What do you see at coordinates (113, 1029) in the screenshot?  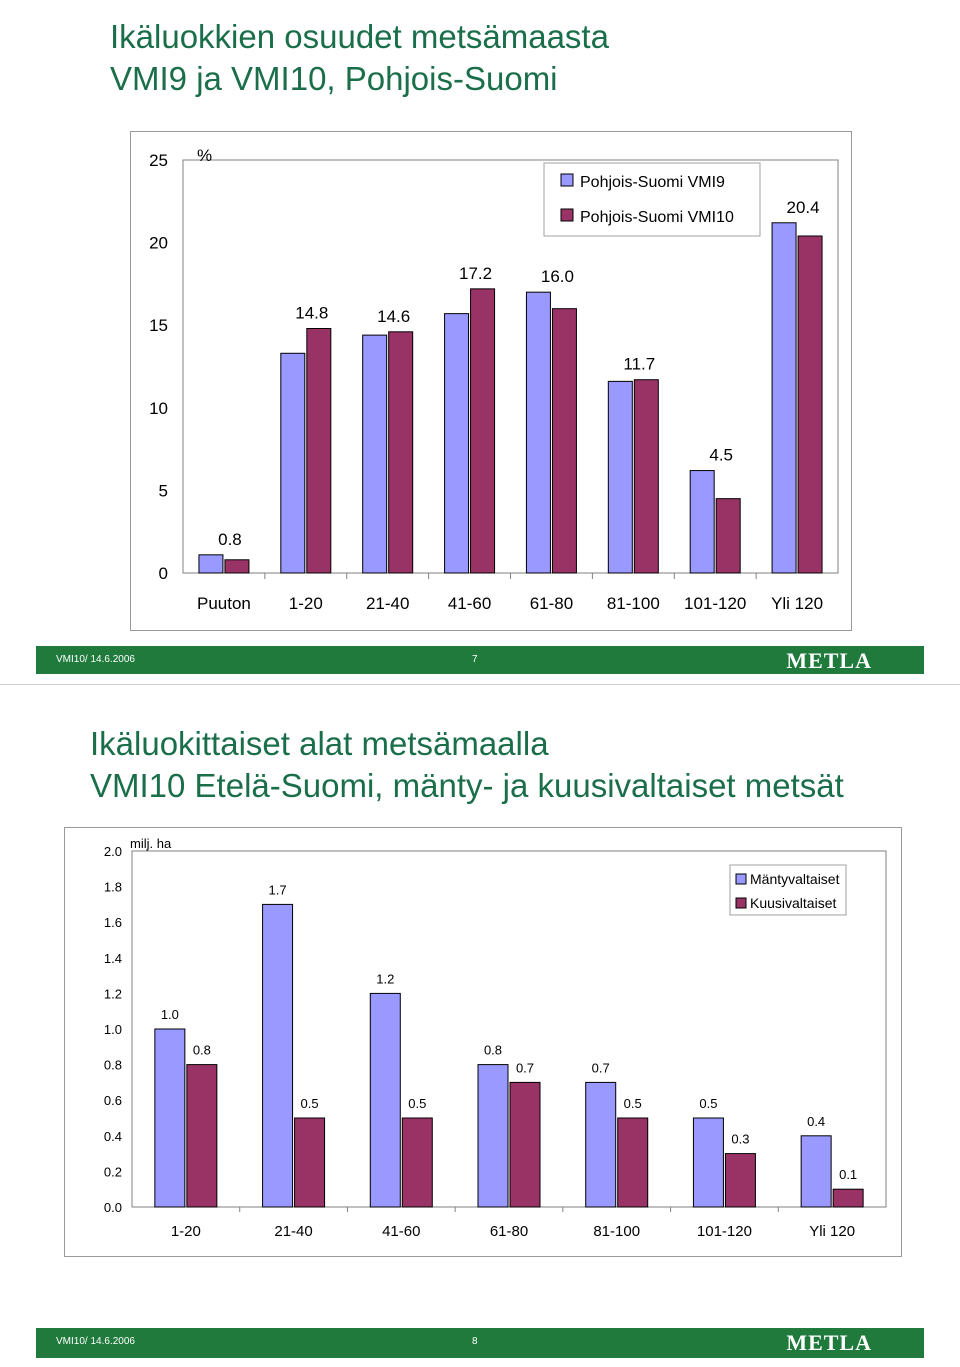 I see `y-tick-label: 1.0` at bounding box center [113, 1029].